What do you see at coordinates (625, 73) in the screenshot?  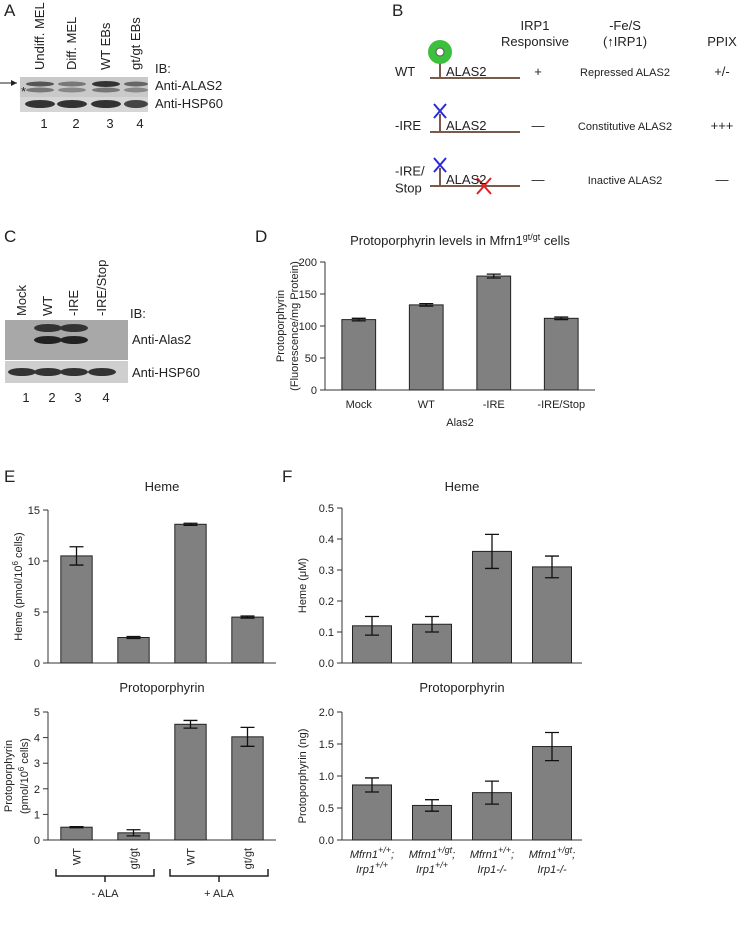 I see `fes-effect: Repressed ALAS2` at bounding box center [625, 73].